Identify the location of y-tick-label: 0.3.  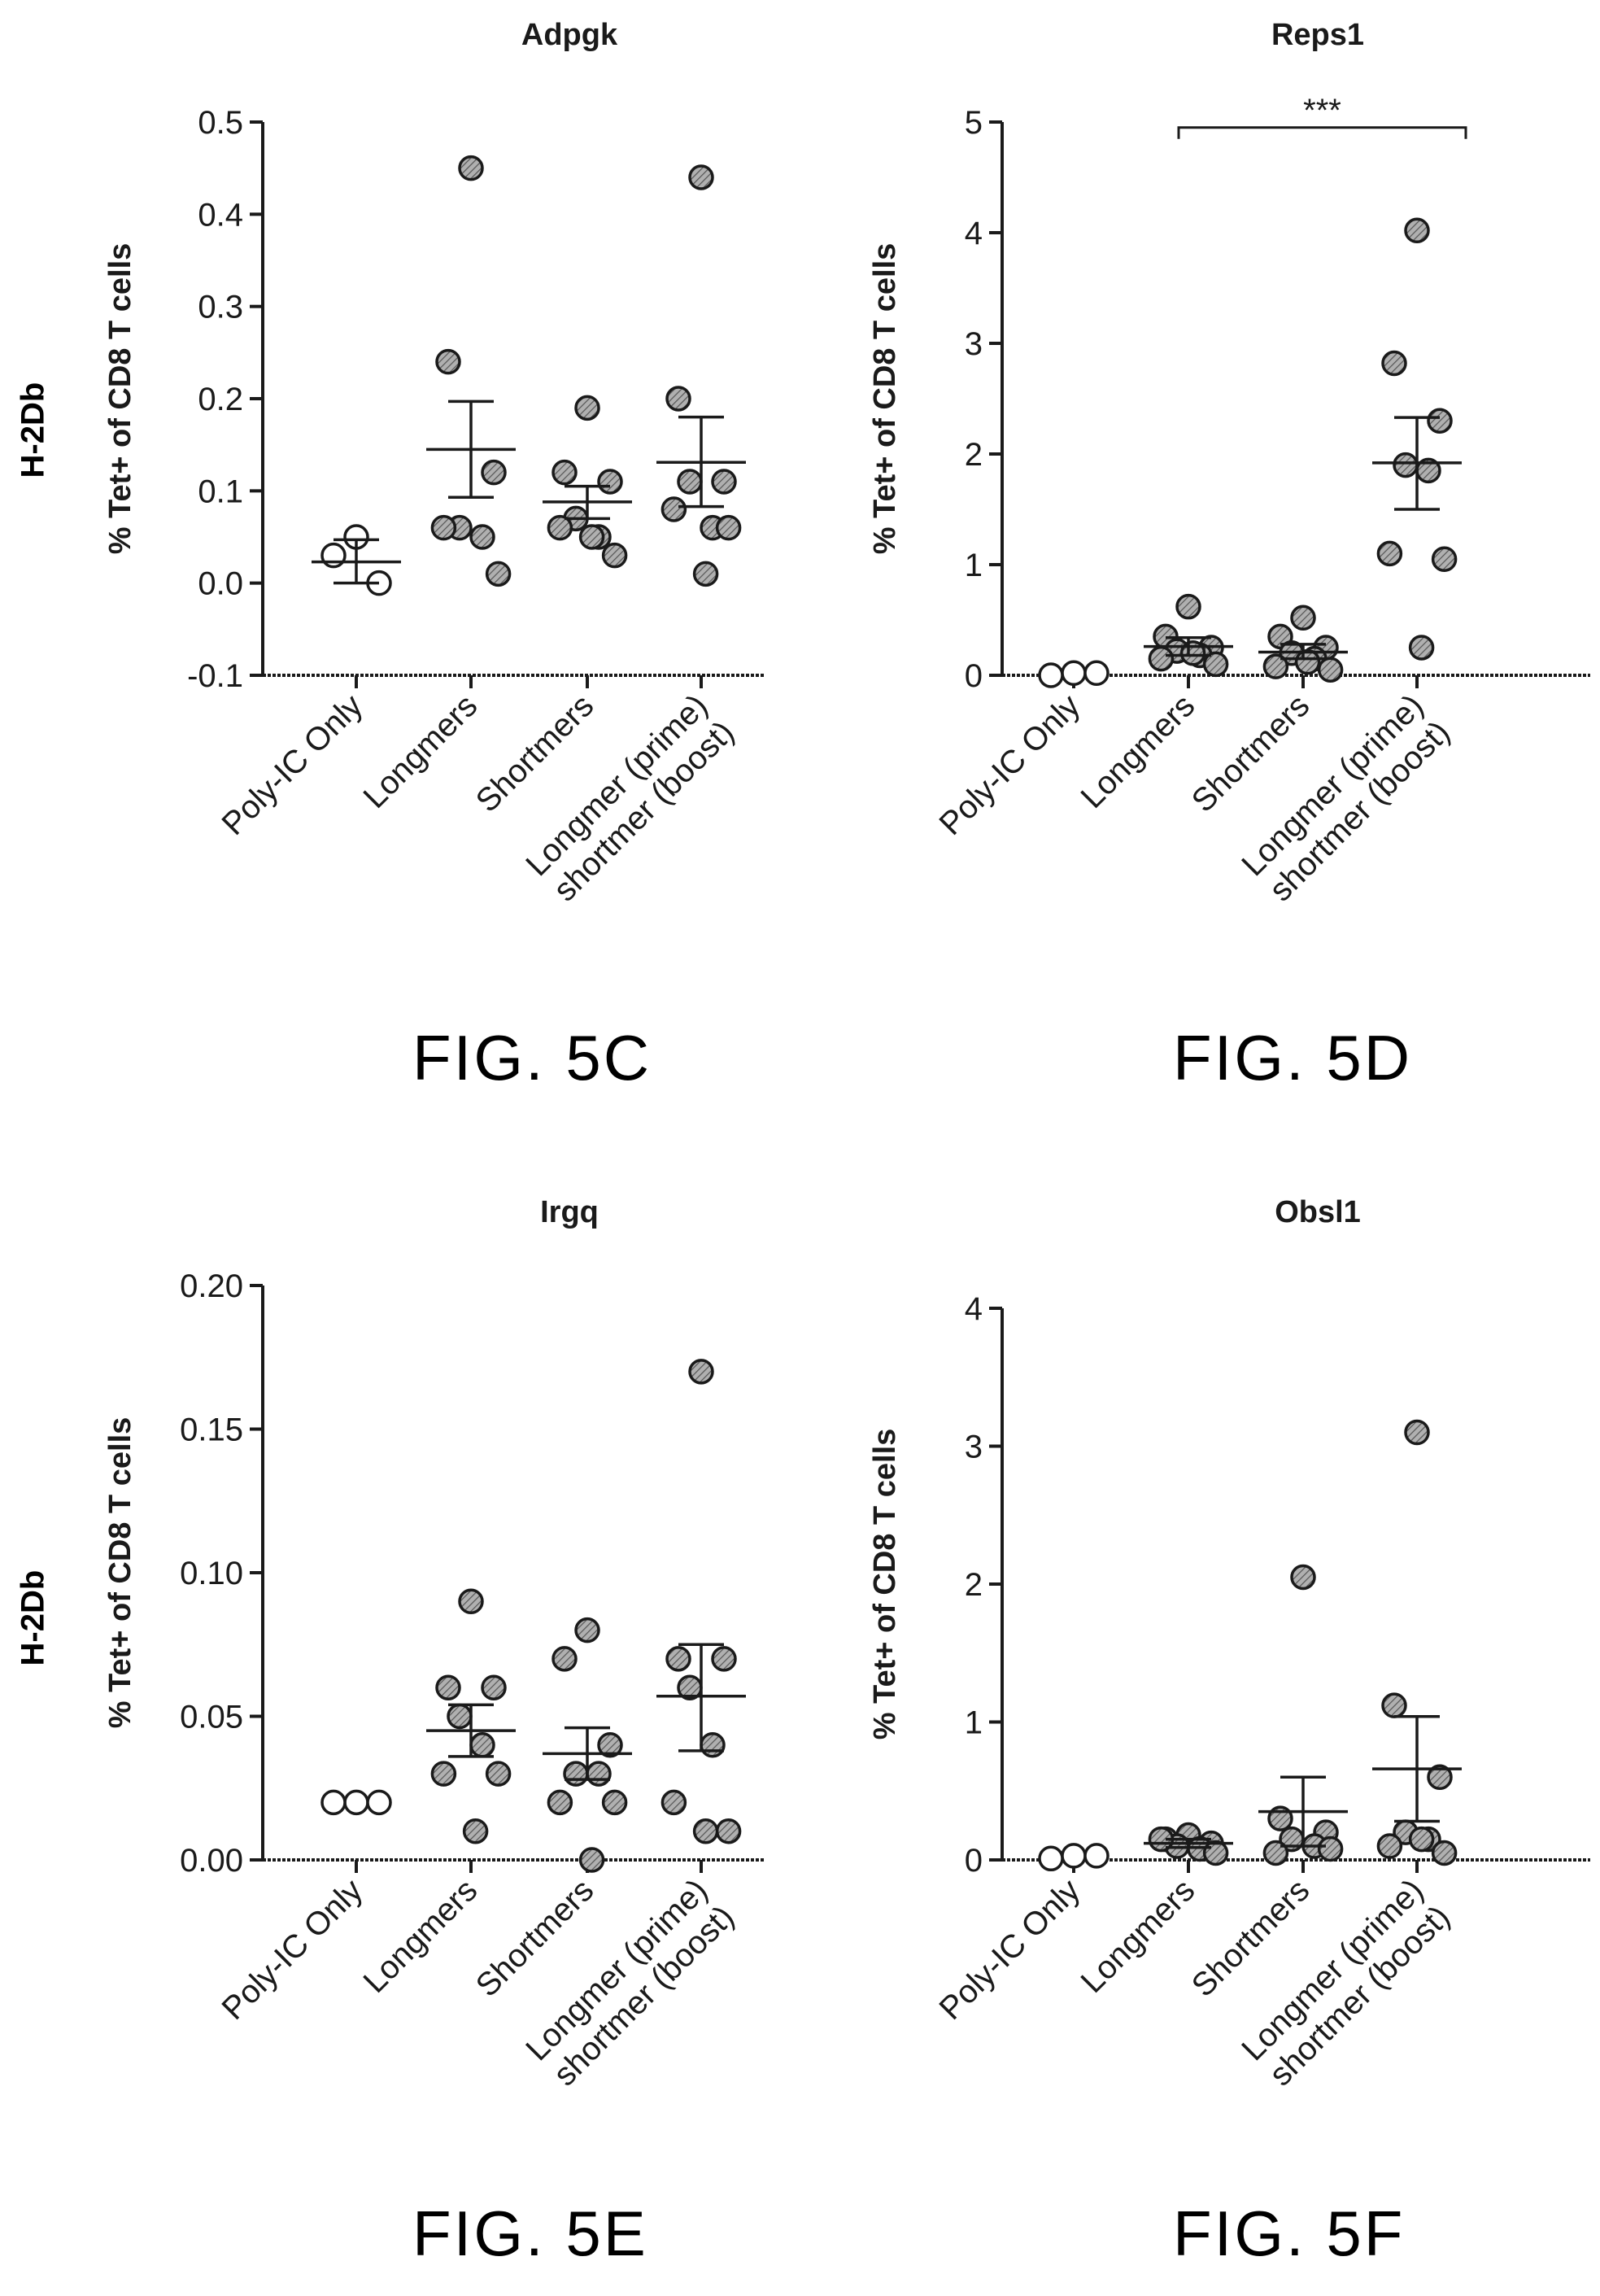
(221, 307).